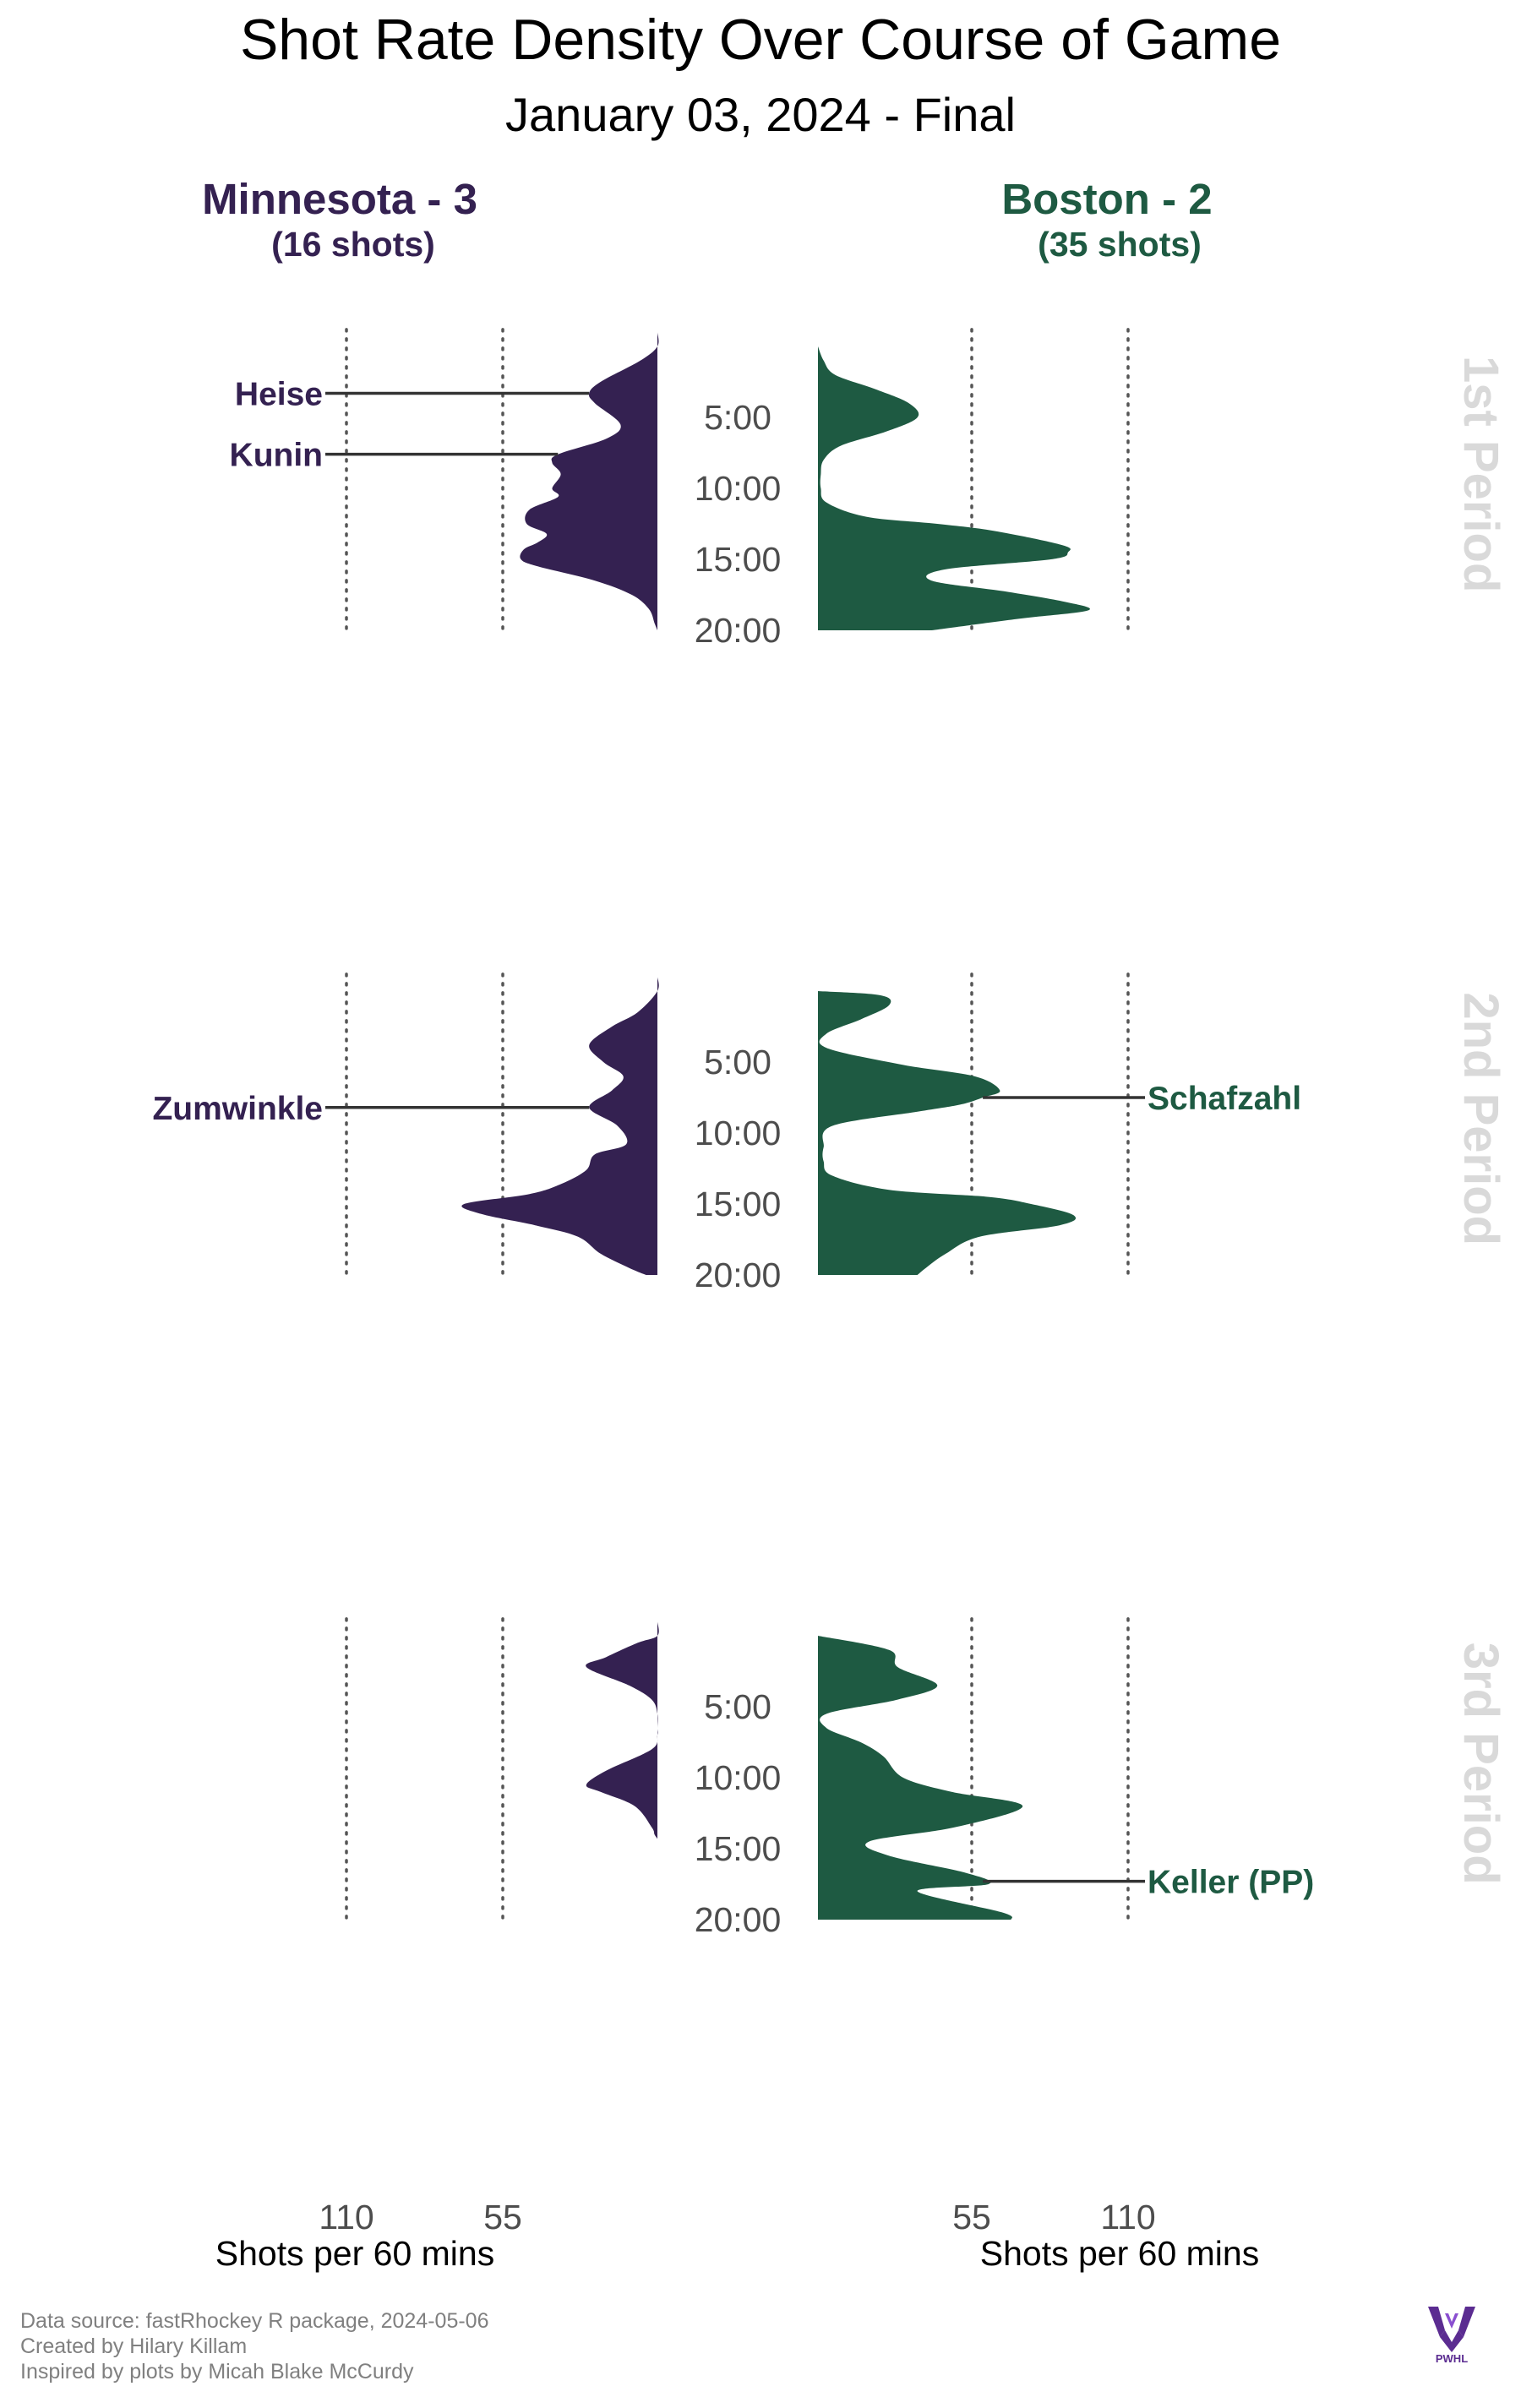 This screenshot has width=1521, height=2408. I want to click on goal-scorer-label: Kunin, so click(276, 456).